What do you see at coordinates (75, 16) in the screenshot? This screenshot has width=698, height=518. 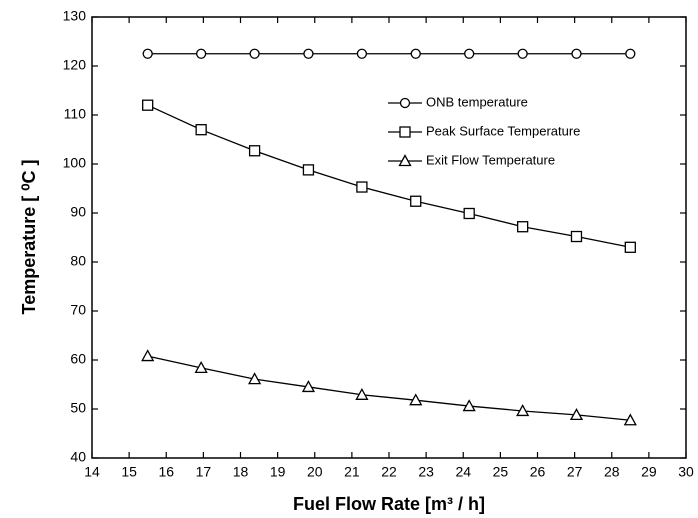 I see `y-tick-label: 130` at bounding box center [75, 16].